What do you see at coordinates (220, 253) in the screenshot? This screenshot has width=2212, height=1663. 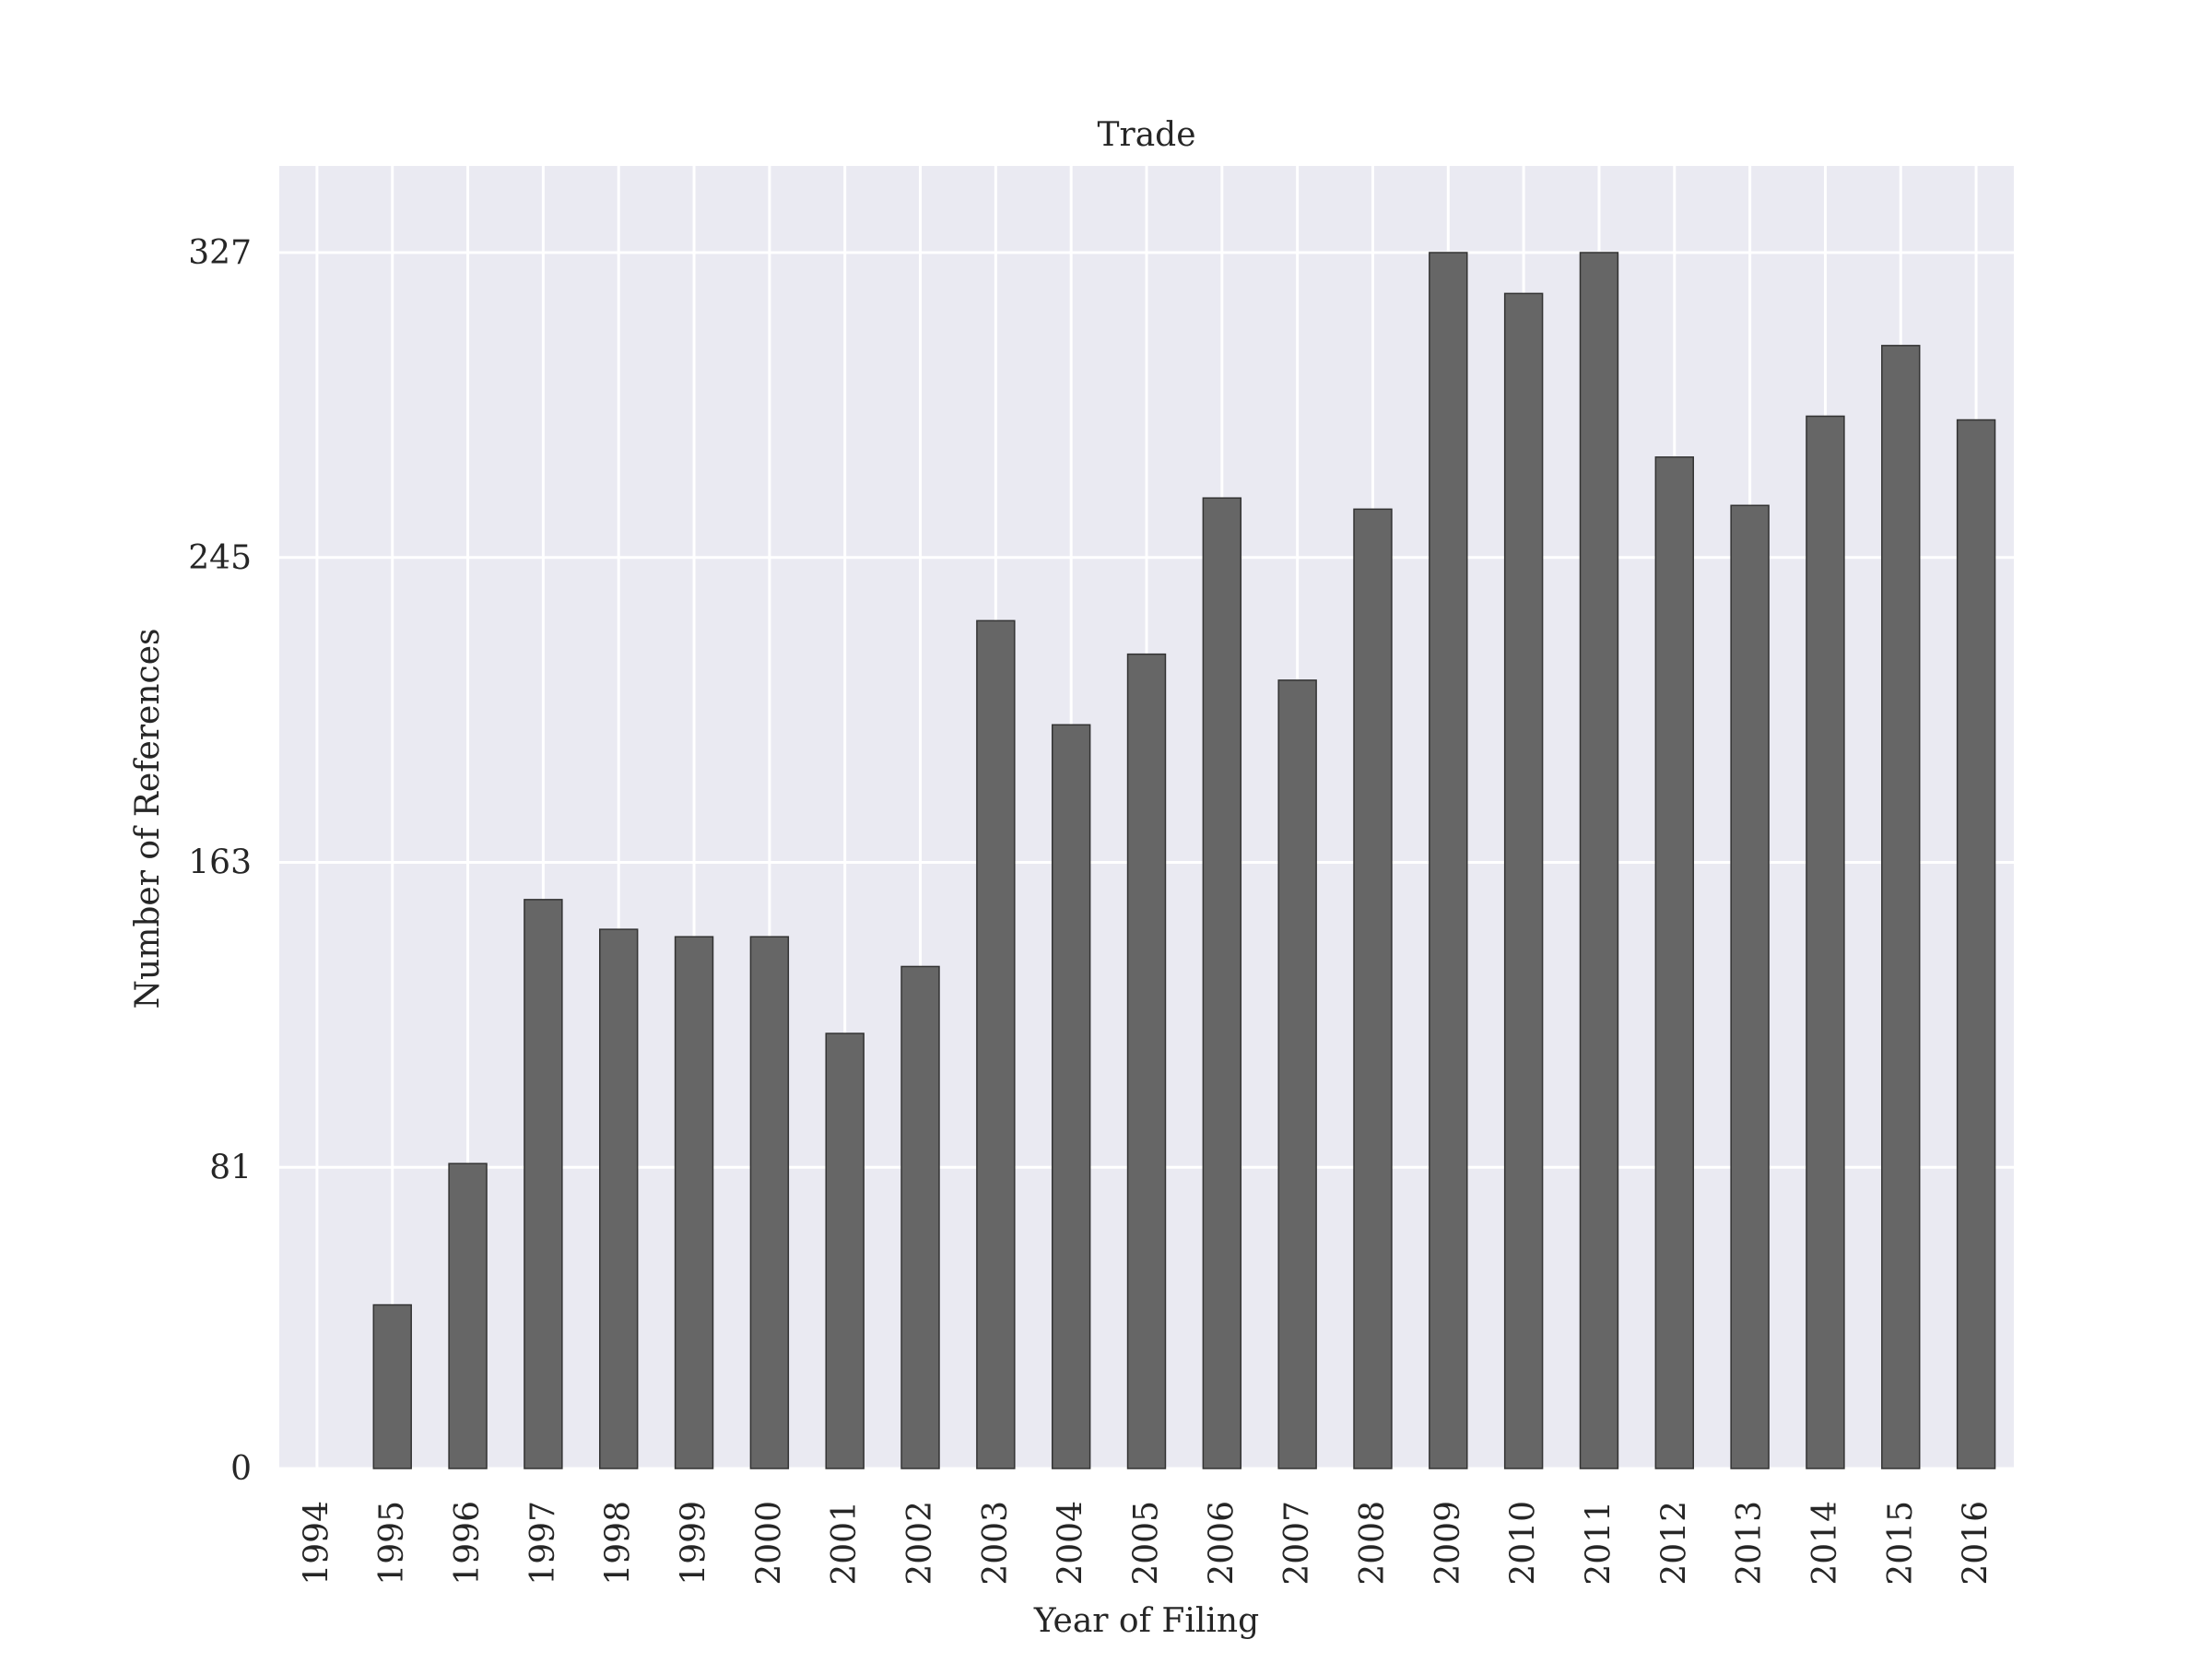 I see `y-tick-label: 327` at bounding box center [220, 253].